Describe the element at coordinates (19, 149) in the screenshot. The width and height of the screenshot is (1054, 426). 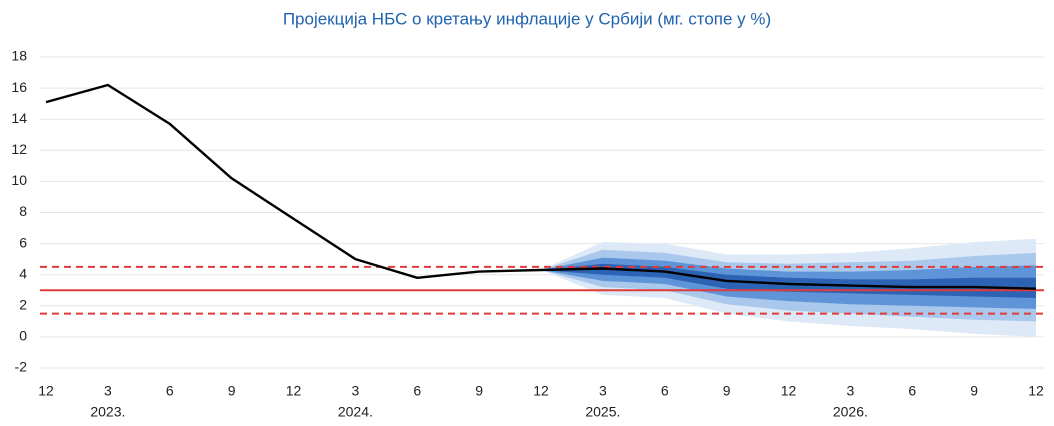
I see `y-tick-label: 12` at that location.